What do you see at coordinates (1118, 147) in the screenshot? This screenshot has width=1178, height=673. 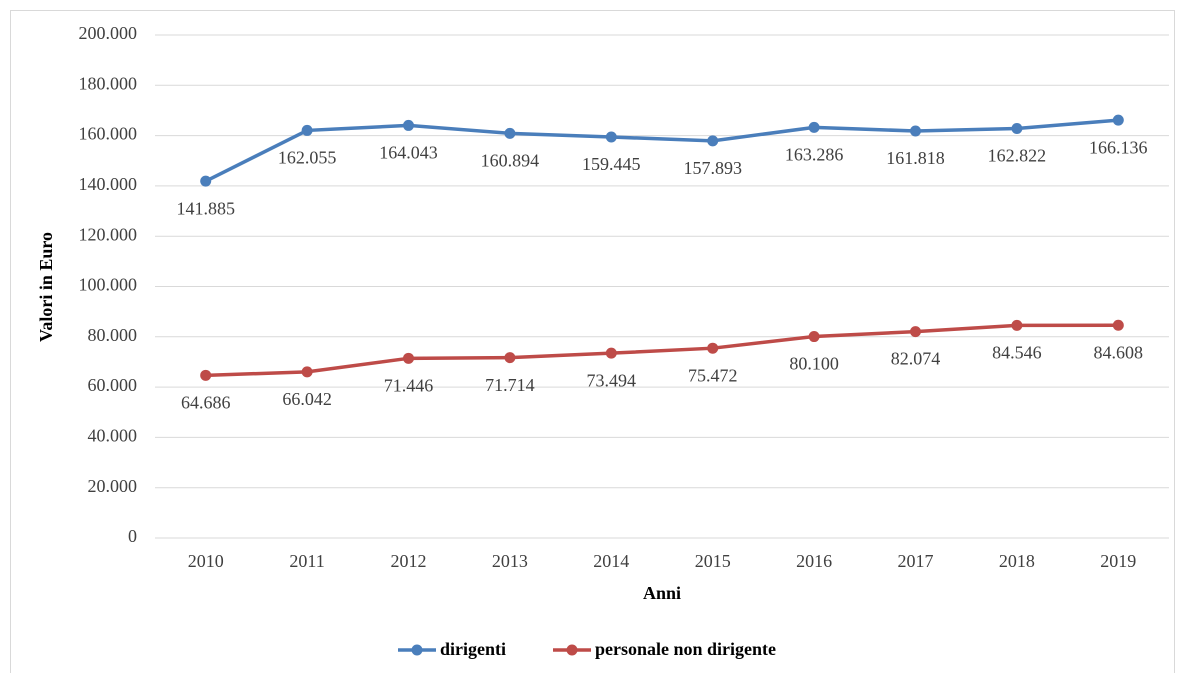 I see `data-label: 166.136` at bounding box center [1118, 147].